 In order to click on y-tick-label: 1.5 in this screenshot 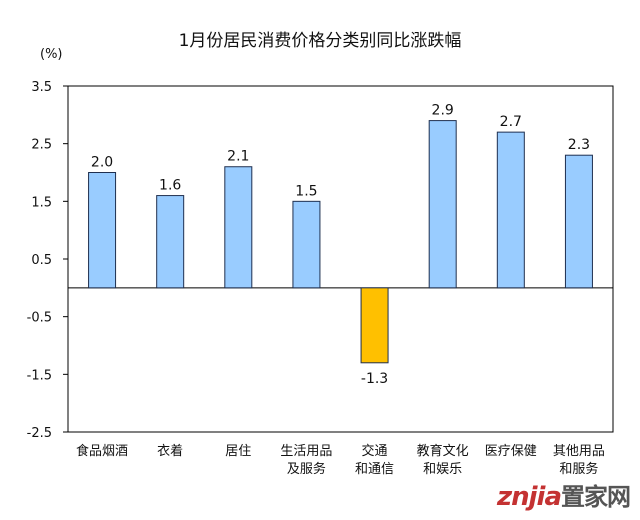, I will do `click(41, 202)`.